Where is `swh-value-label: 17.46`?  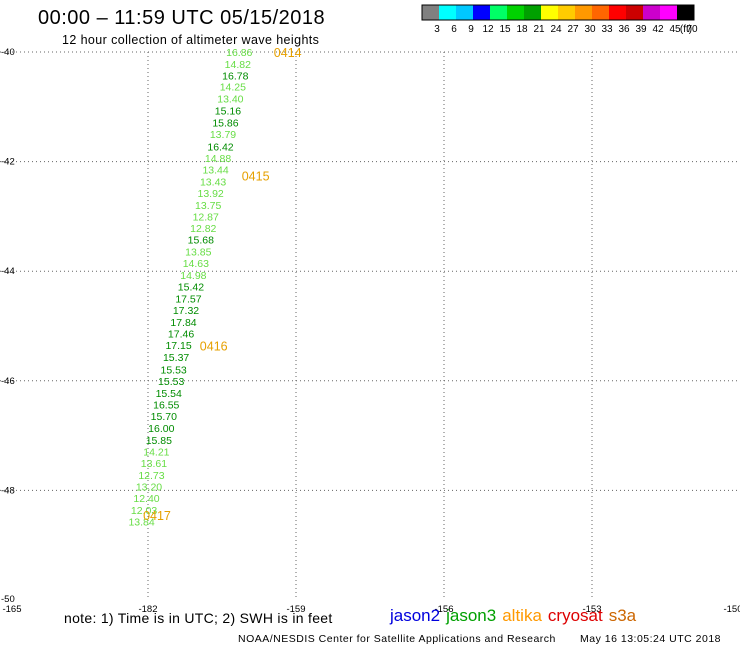 swh-value-label: 17.46 is located at coordinates (181, 335).